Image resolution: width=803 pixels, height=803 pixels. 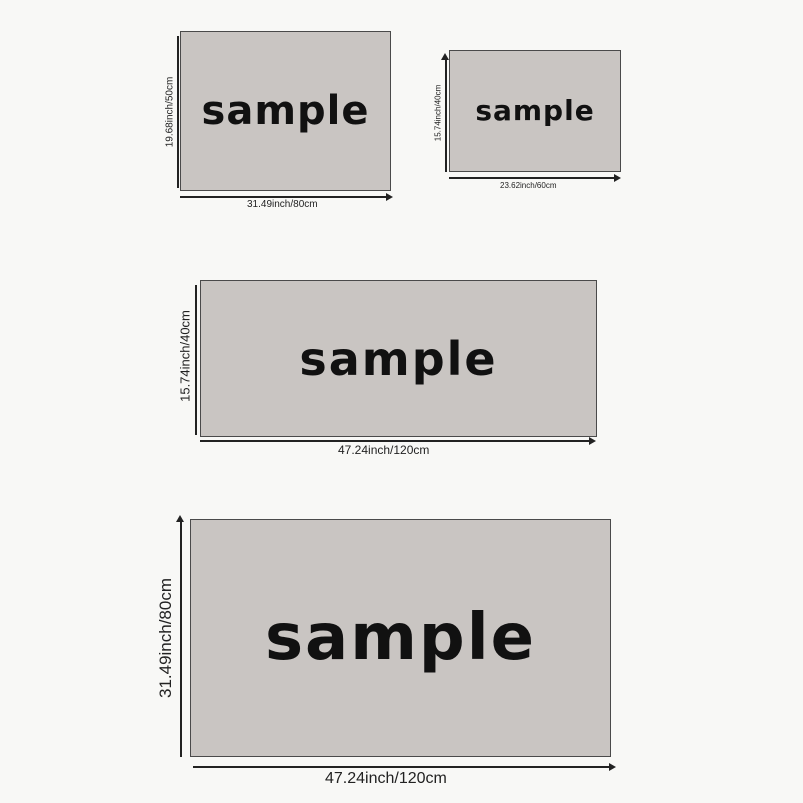 I want to click on width-label: 31.49inch/80cm, so click(x=282, y=204).